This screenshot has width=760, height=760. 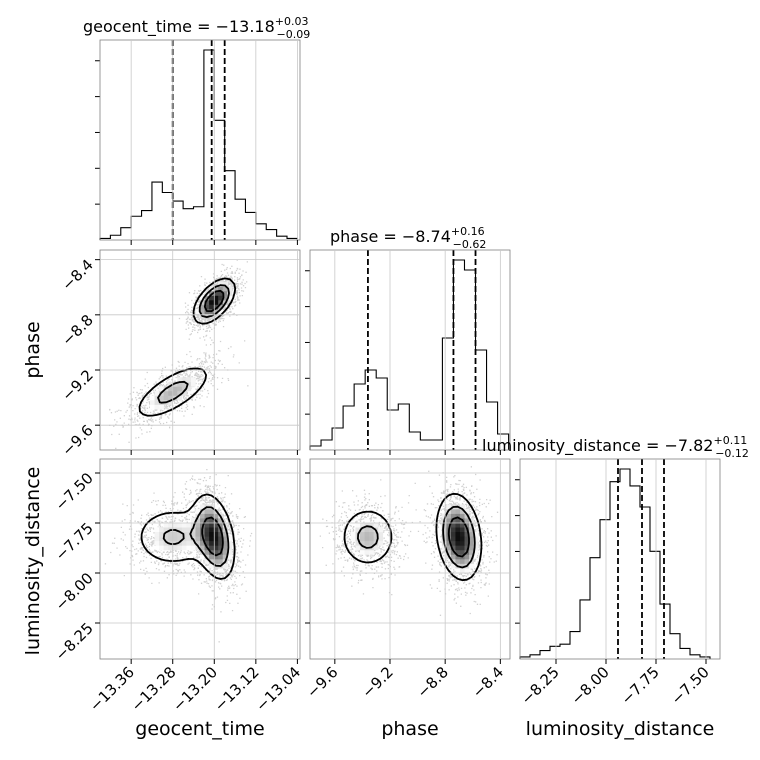 What do you see at coordinates (214, 301) in the screenshot?
I see `contour-line` at bounding box center [214, 301].